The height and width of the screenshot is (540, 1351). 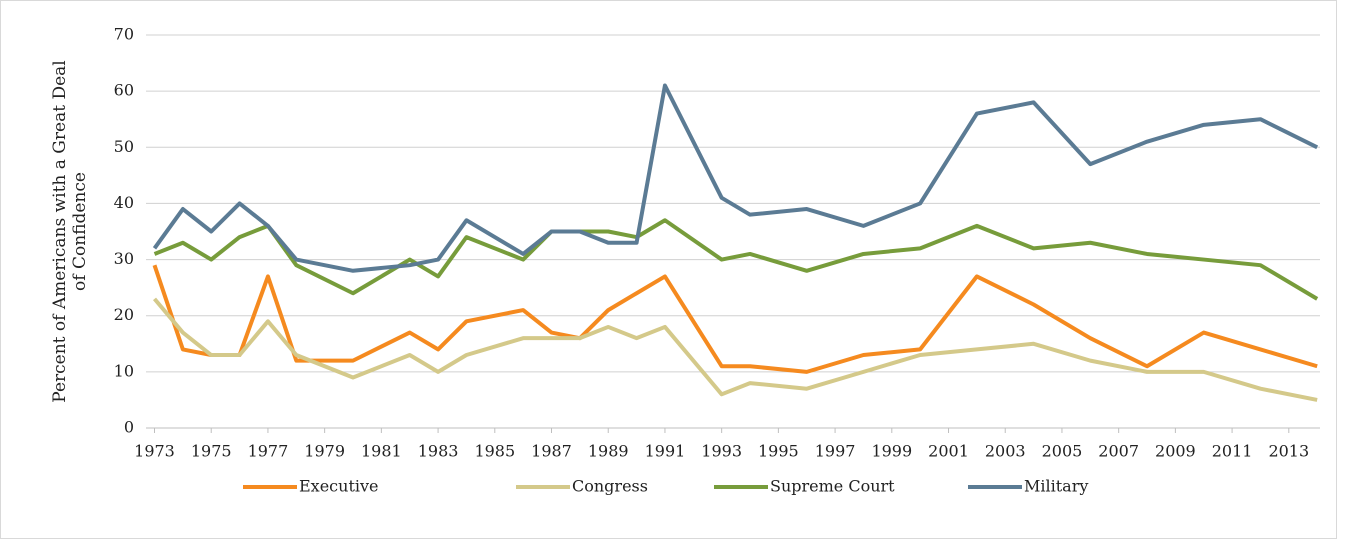 What do you see at coordinates (124, 34) in the screenshot?
I see `y-tick-label: 70` at bounding box center [124, 34].